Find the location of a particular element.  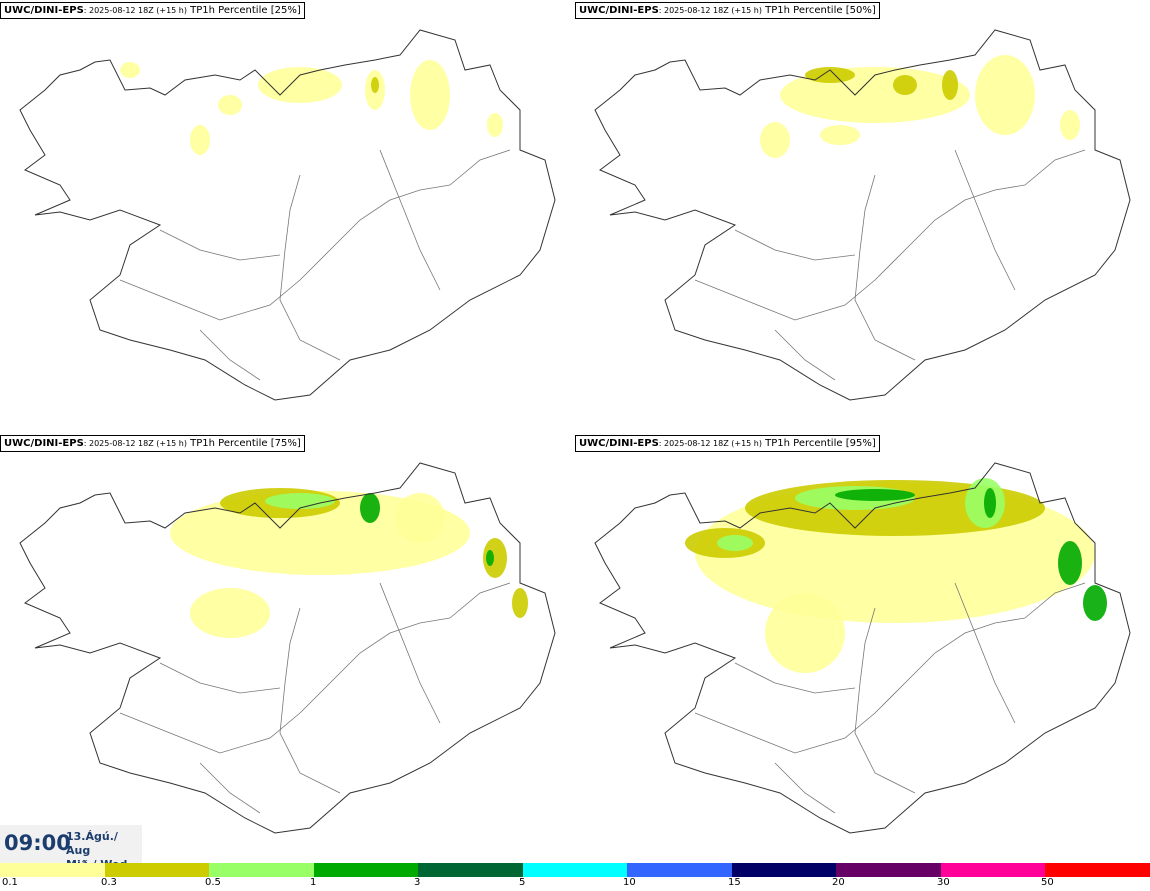

colorbar-tick-label: 5 is located at coordinates (522, 882).